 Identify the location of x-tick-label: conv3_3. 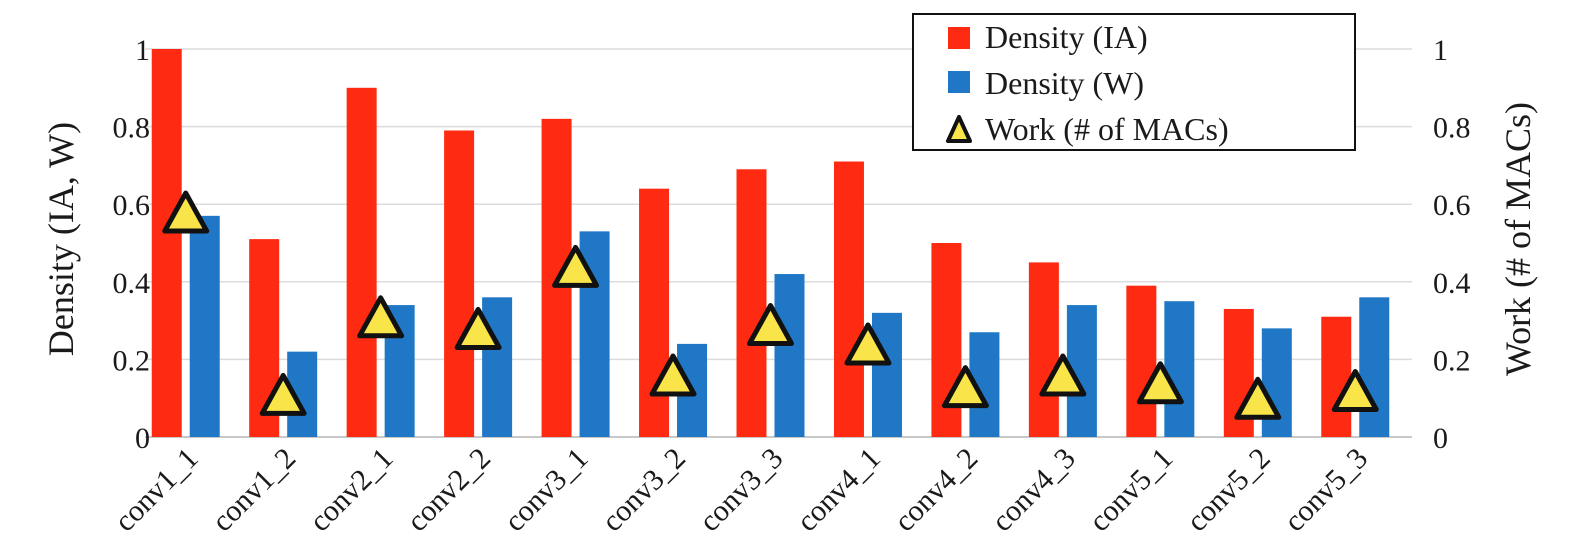
(741, 490).